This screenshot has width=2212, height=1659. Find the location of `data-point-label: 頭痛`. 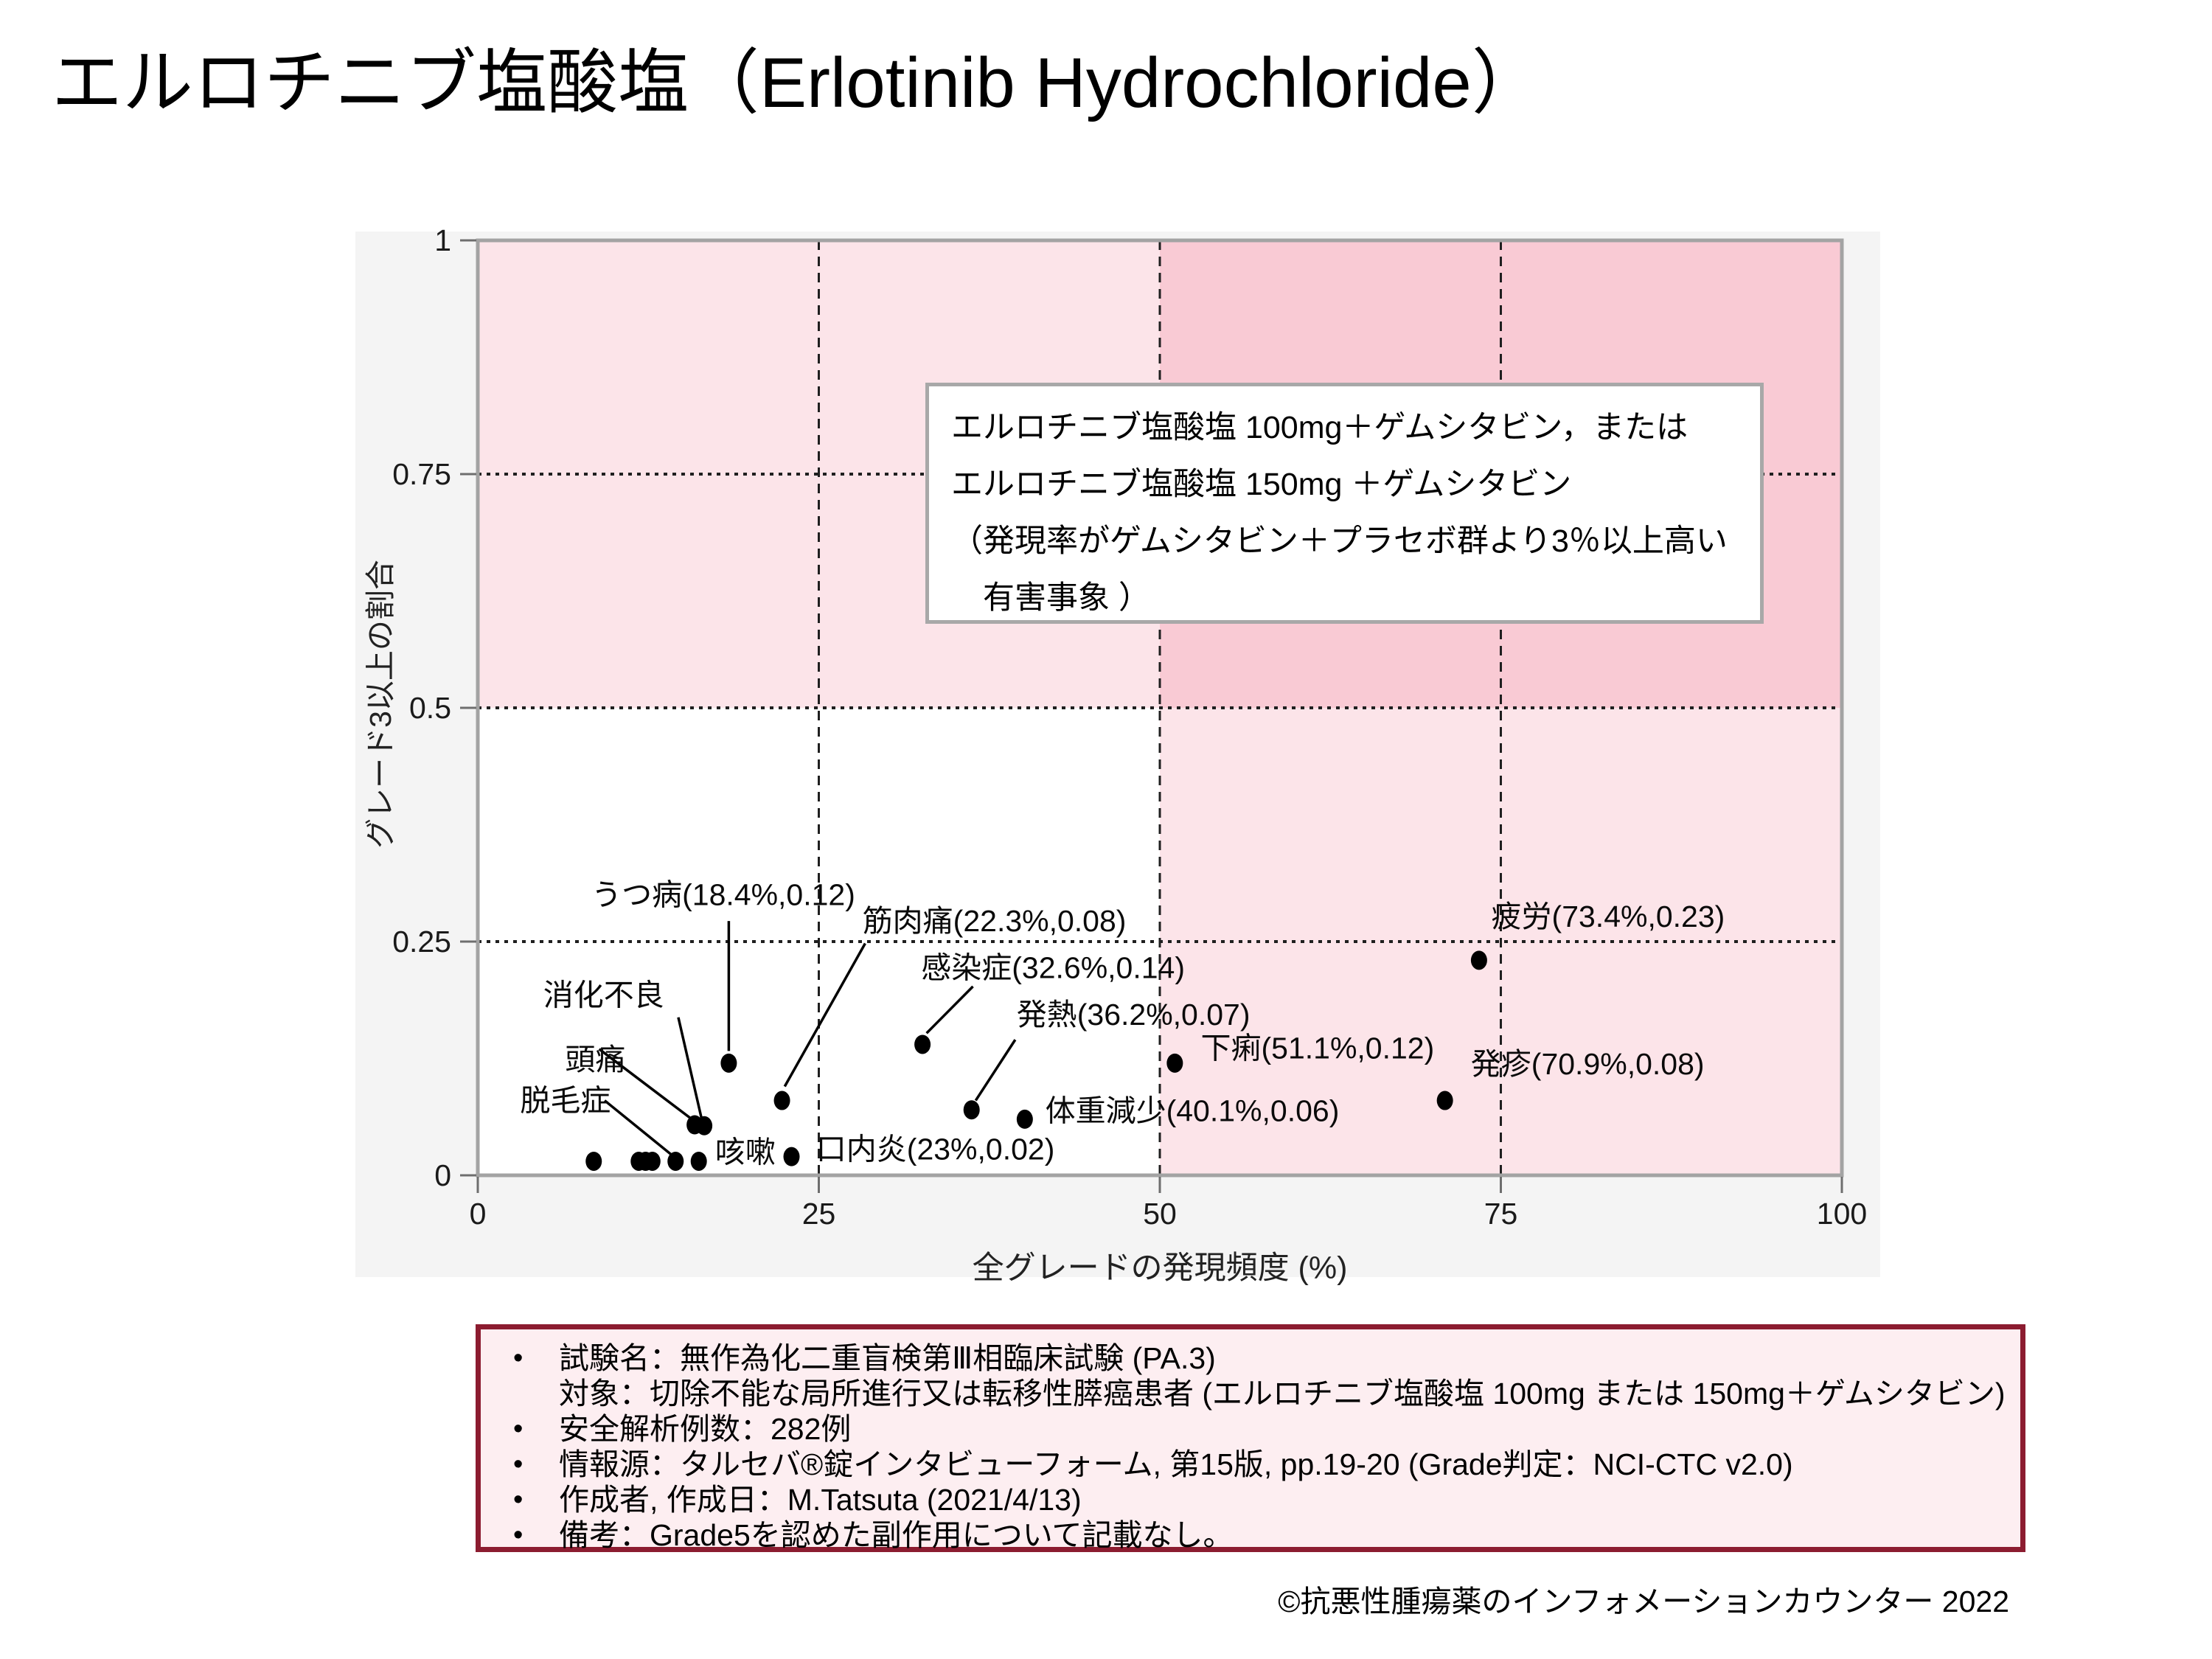

data-point-label: 頭痛 is located at coordinates (595, 1060).